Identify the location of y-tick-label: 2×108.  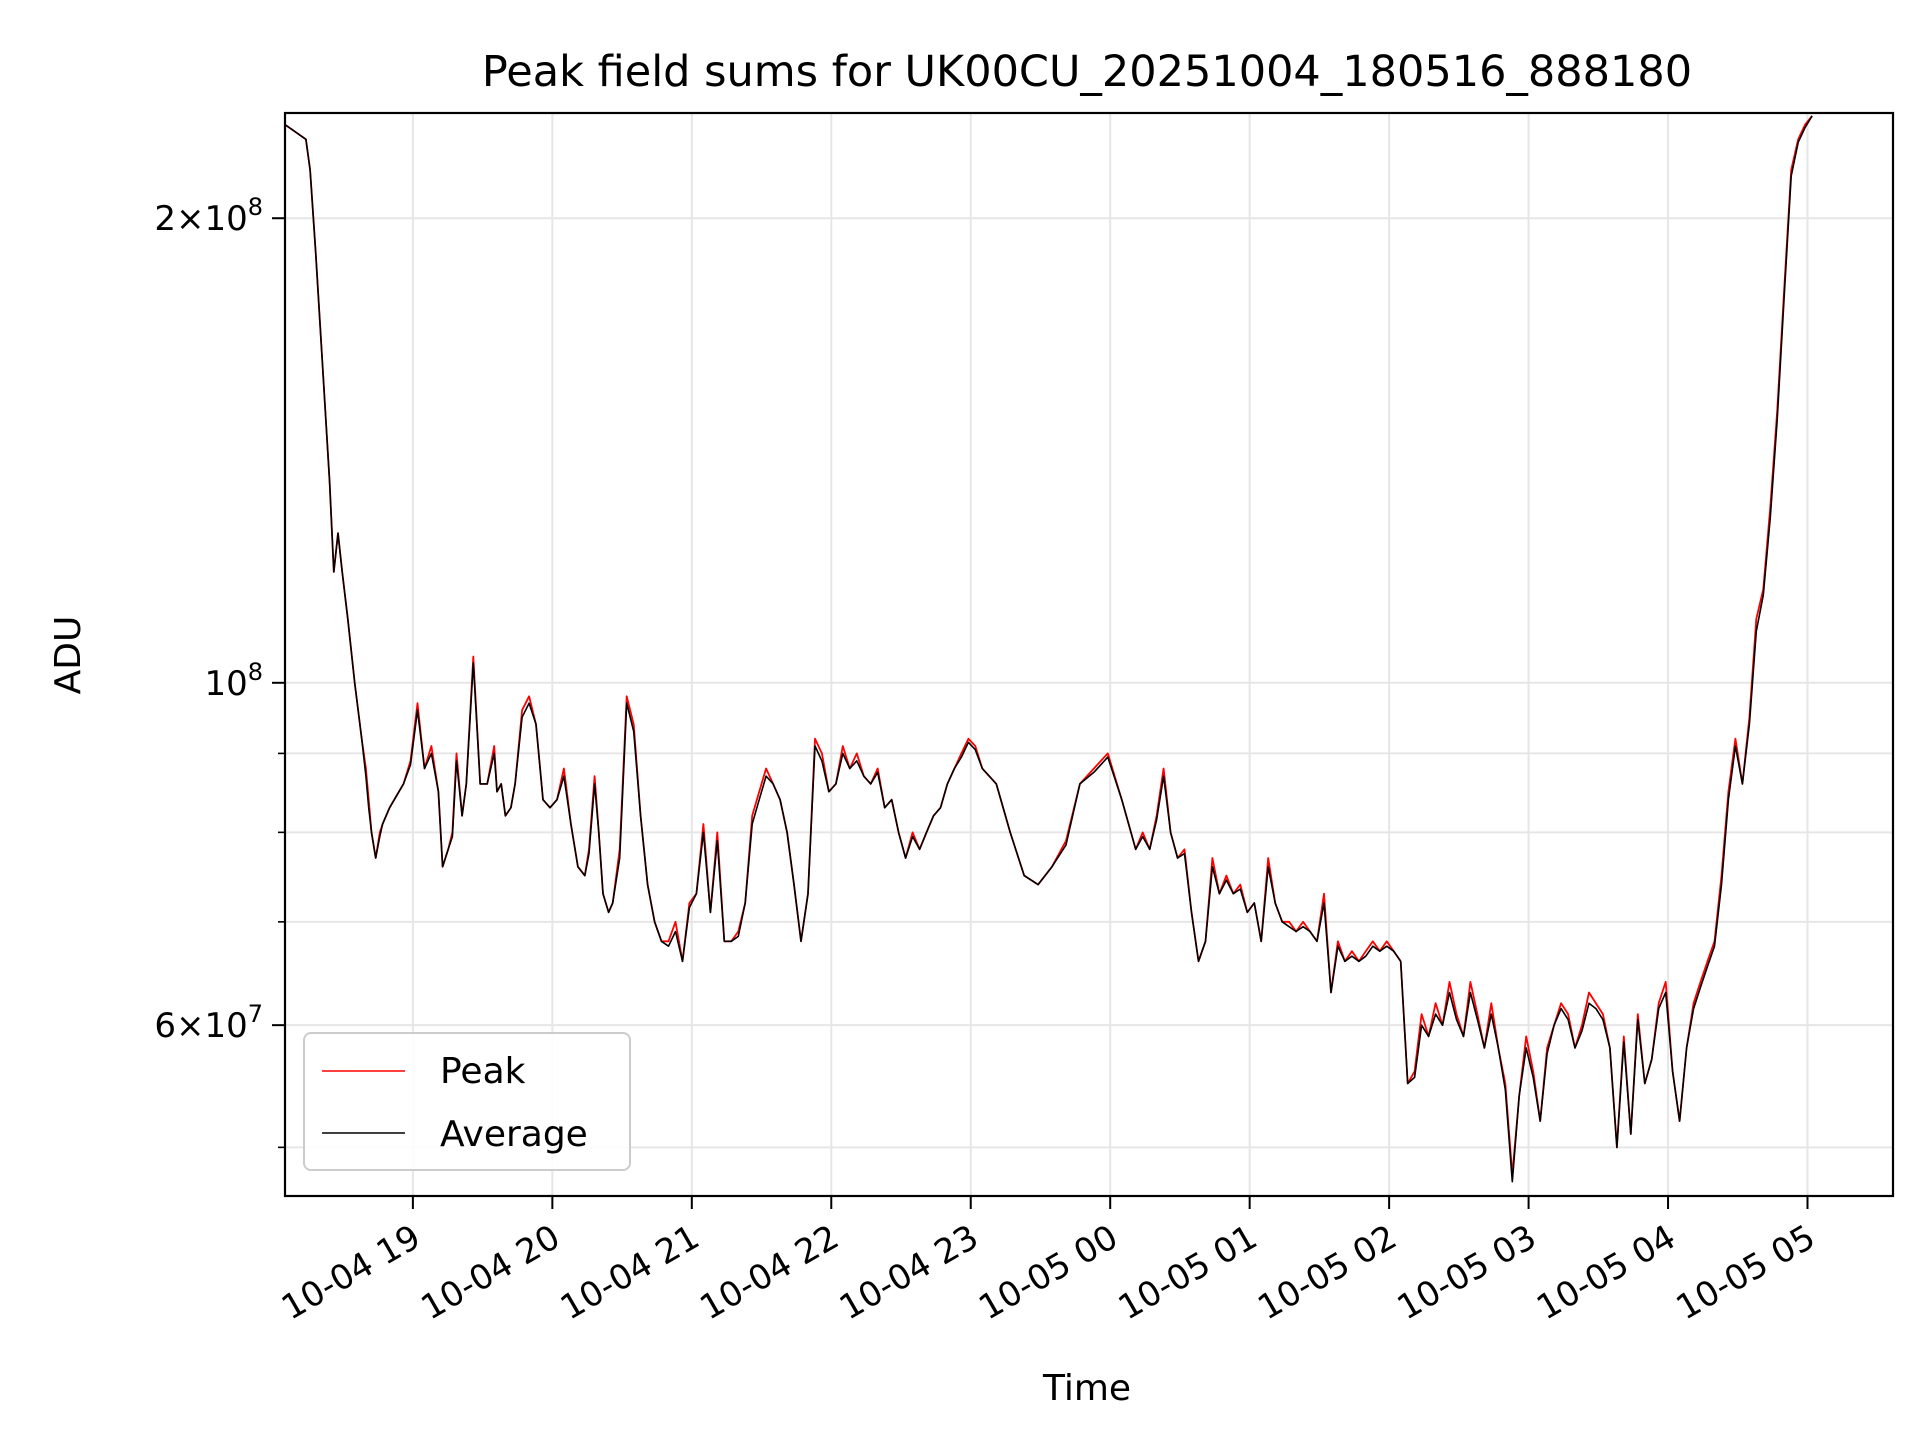
(208, 216).